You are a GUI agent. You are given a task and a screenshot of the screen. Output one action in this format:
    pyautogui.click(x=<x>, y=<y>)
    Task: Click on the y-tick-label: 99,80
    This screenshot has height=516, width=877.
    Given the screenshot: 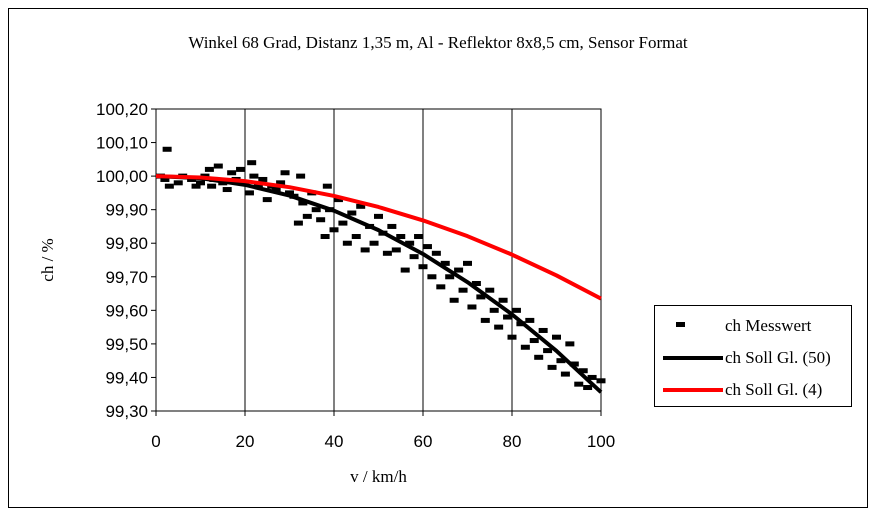 What is the action you would take?
    pyautogui.click(x=126, y=243)
    